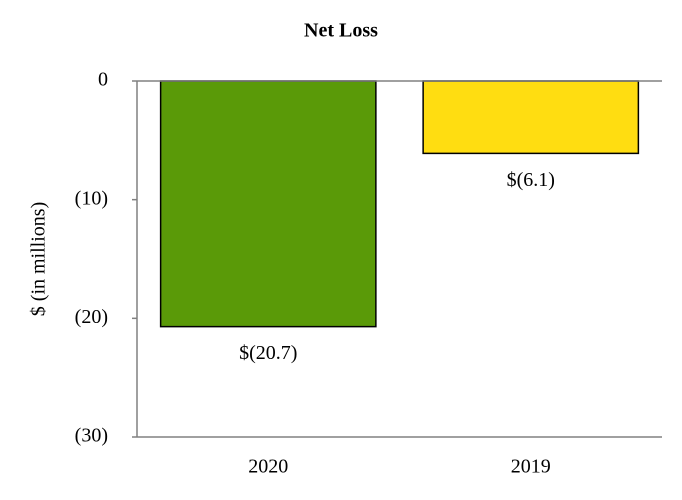 The height and width of the screenshot is (500, 682). What do you see at coordinates (341, 31) in the screenshot?
I see `chart-title: Net Loss` at bounding box center [341, 31].